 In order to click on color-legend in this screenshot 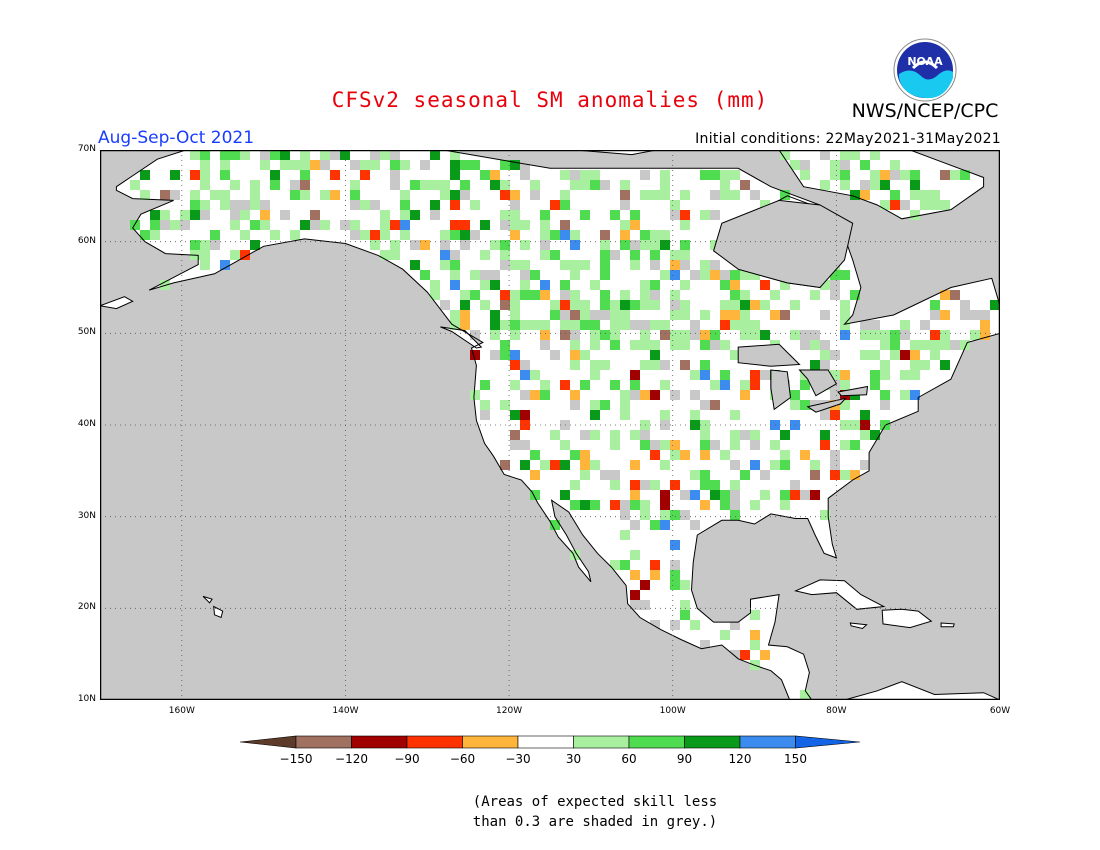, I will do `click(550, 742)`.